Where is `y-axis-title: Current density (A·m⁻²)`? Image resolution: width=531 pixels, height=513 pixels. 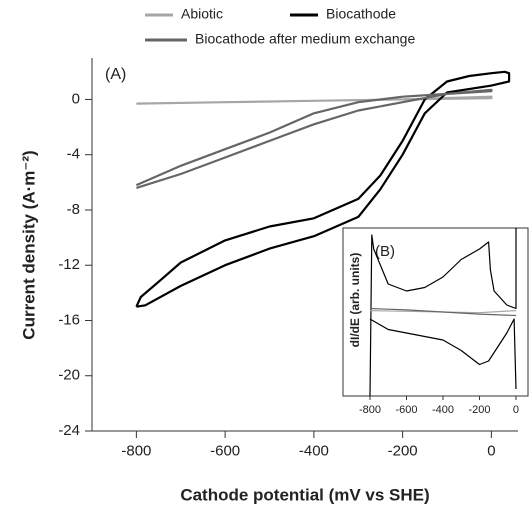
y-axis-title: Current density (A·m⁻²) is located at coordinates (28, 244).